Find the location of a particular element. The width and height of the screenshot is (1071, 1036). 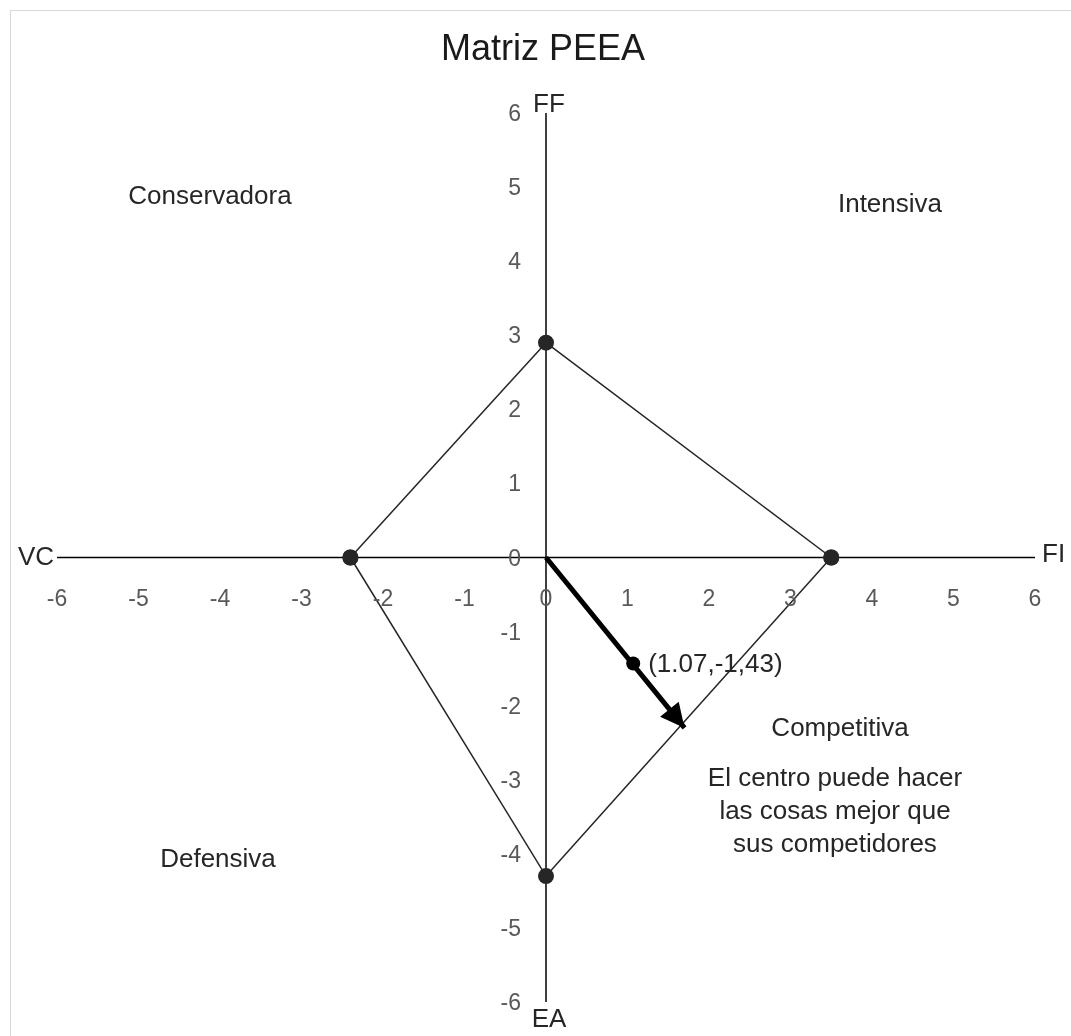

y-tick-label: 4 is located at coordinates (515, 261).